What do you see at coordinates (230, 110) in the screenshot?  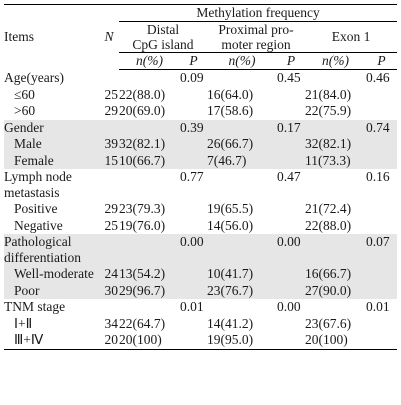 I see `proximal-promoter-value: 17(58.6)` at bounding box center [230, 110].